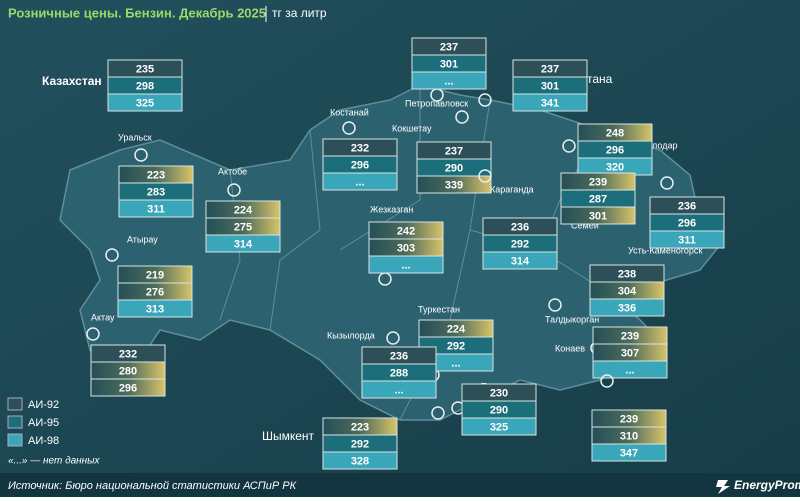  What do you see at coordinates (103, 317) in the screenshot?
I see `region-label: Актау` at bounding box center [103, 317].